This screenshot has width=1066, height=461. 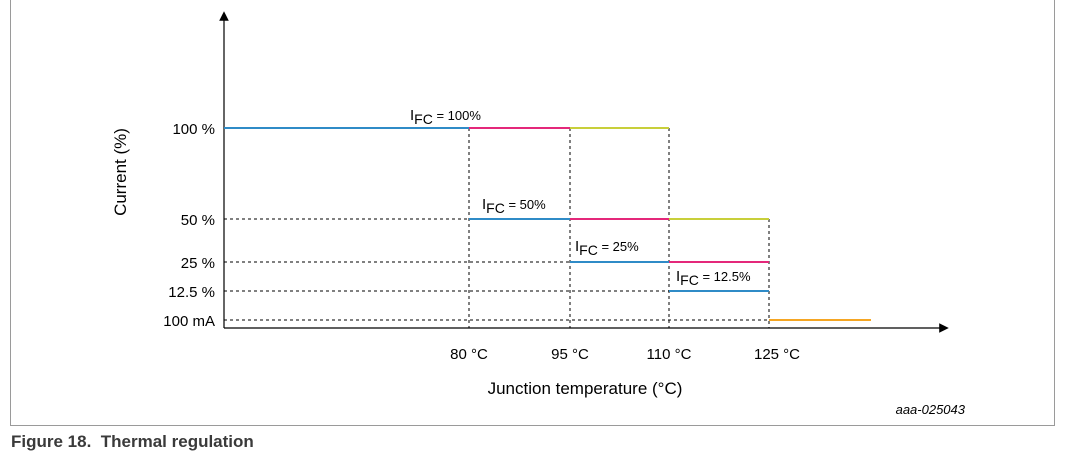 What do you see at coordinates (469, 354) in the screenshot?
I see `x-tick-label: 80 °C` at bounding box center [469, 354].